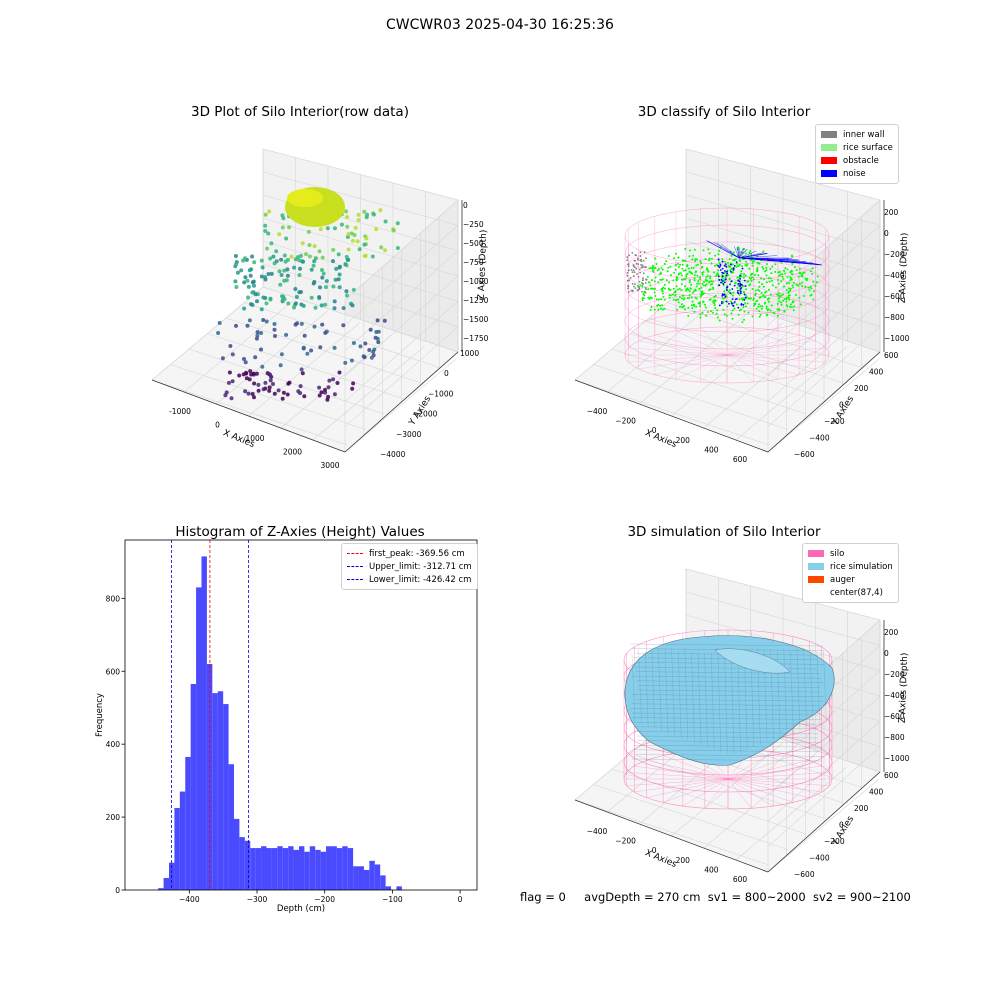 This screenshot has width=1000, height=1000. I want to click on z-tick-label: 0, so click(886, 233).